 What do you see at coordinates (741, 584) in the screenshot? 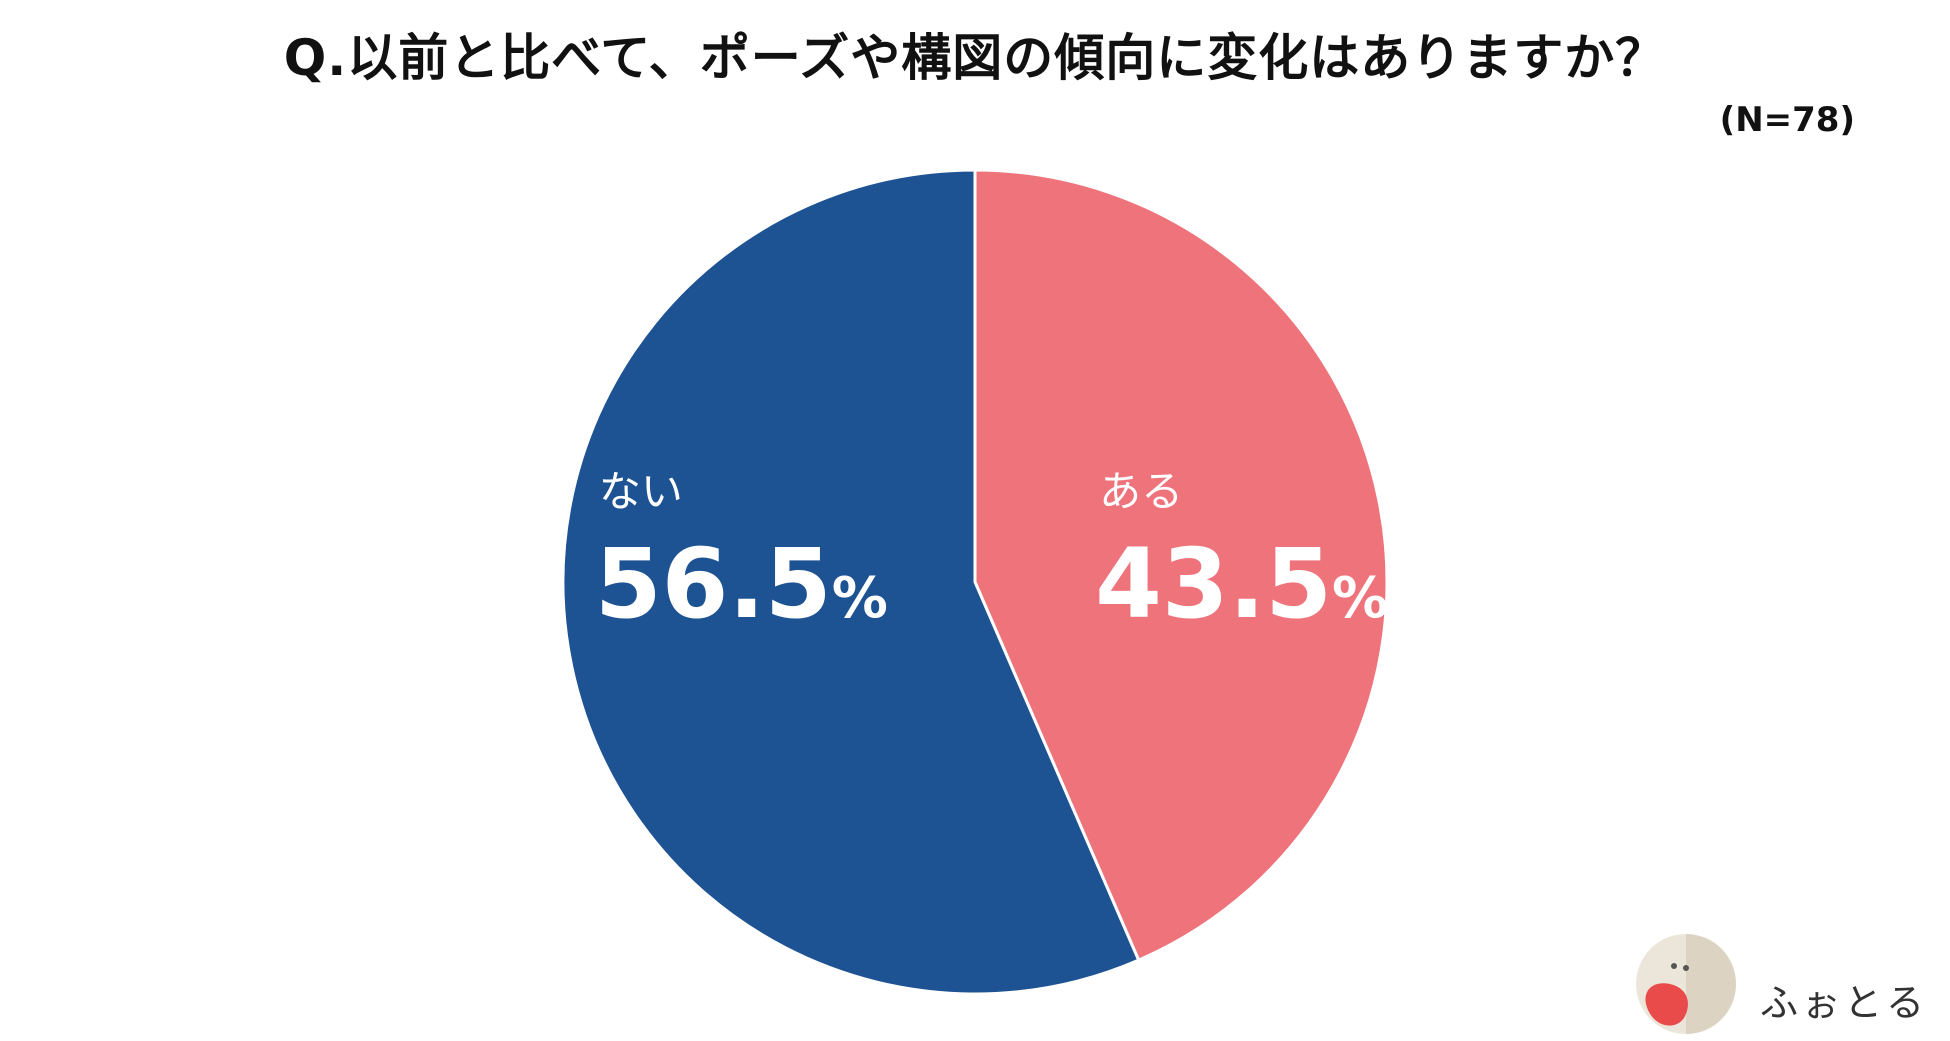
I see `slice-value-1: 56.5%` at bounding box center [741, 584].